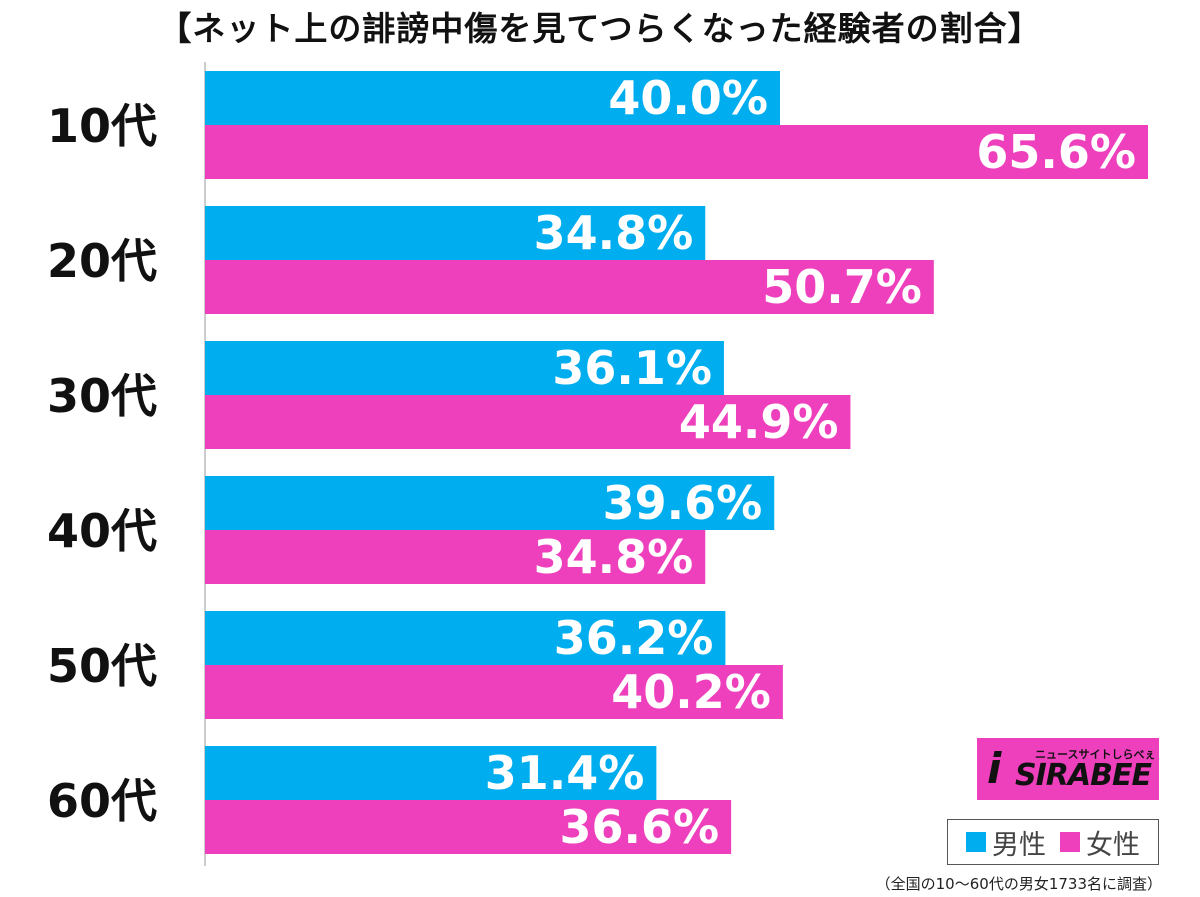 The height and width of the screenshot is (897, 1200). What do you see at coordinates (634, 638) in the screenshot?
I see `bar-label-male-4: 36.2%` at bounding box center [634, 638].